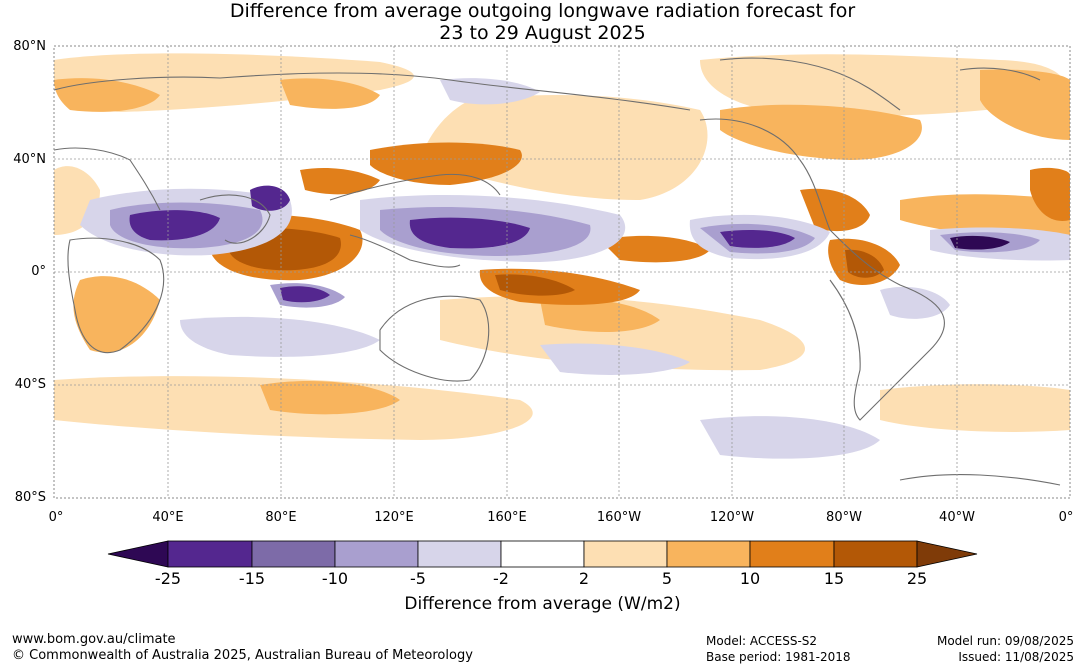 The height and width of the screenshot is (667, 1085). Describe the element at coordinates (619, 517) in the screenshot. I see `lon-label-160w: 160°W` at that location.